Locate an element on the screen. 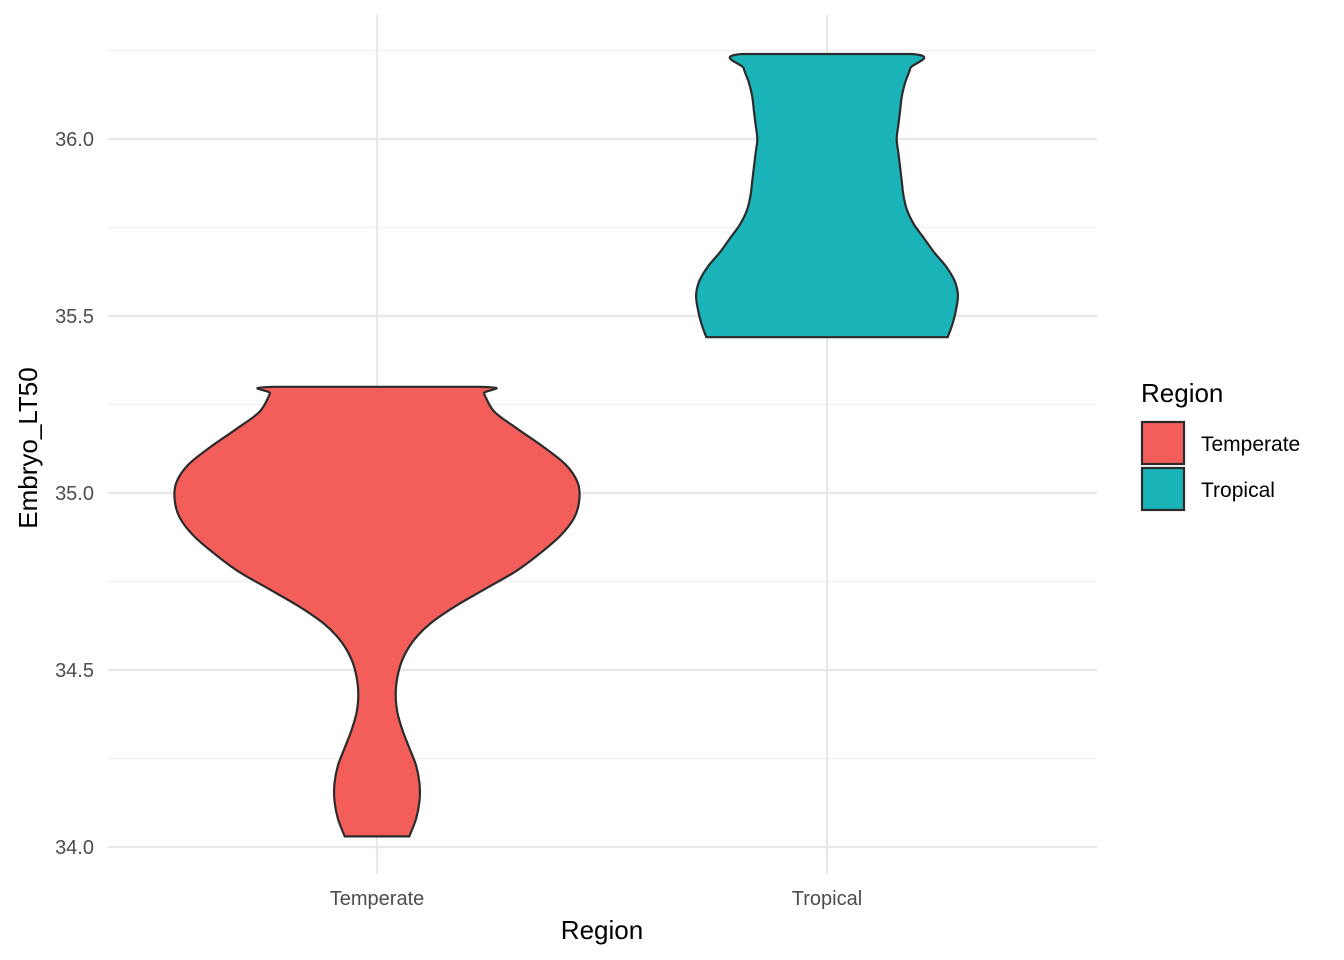 This screenshot has width=1344, height=960. violin-temperate is located at coordinates (377, 611).